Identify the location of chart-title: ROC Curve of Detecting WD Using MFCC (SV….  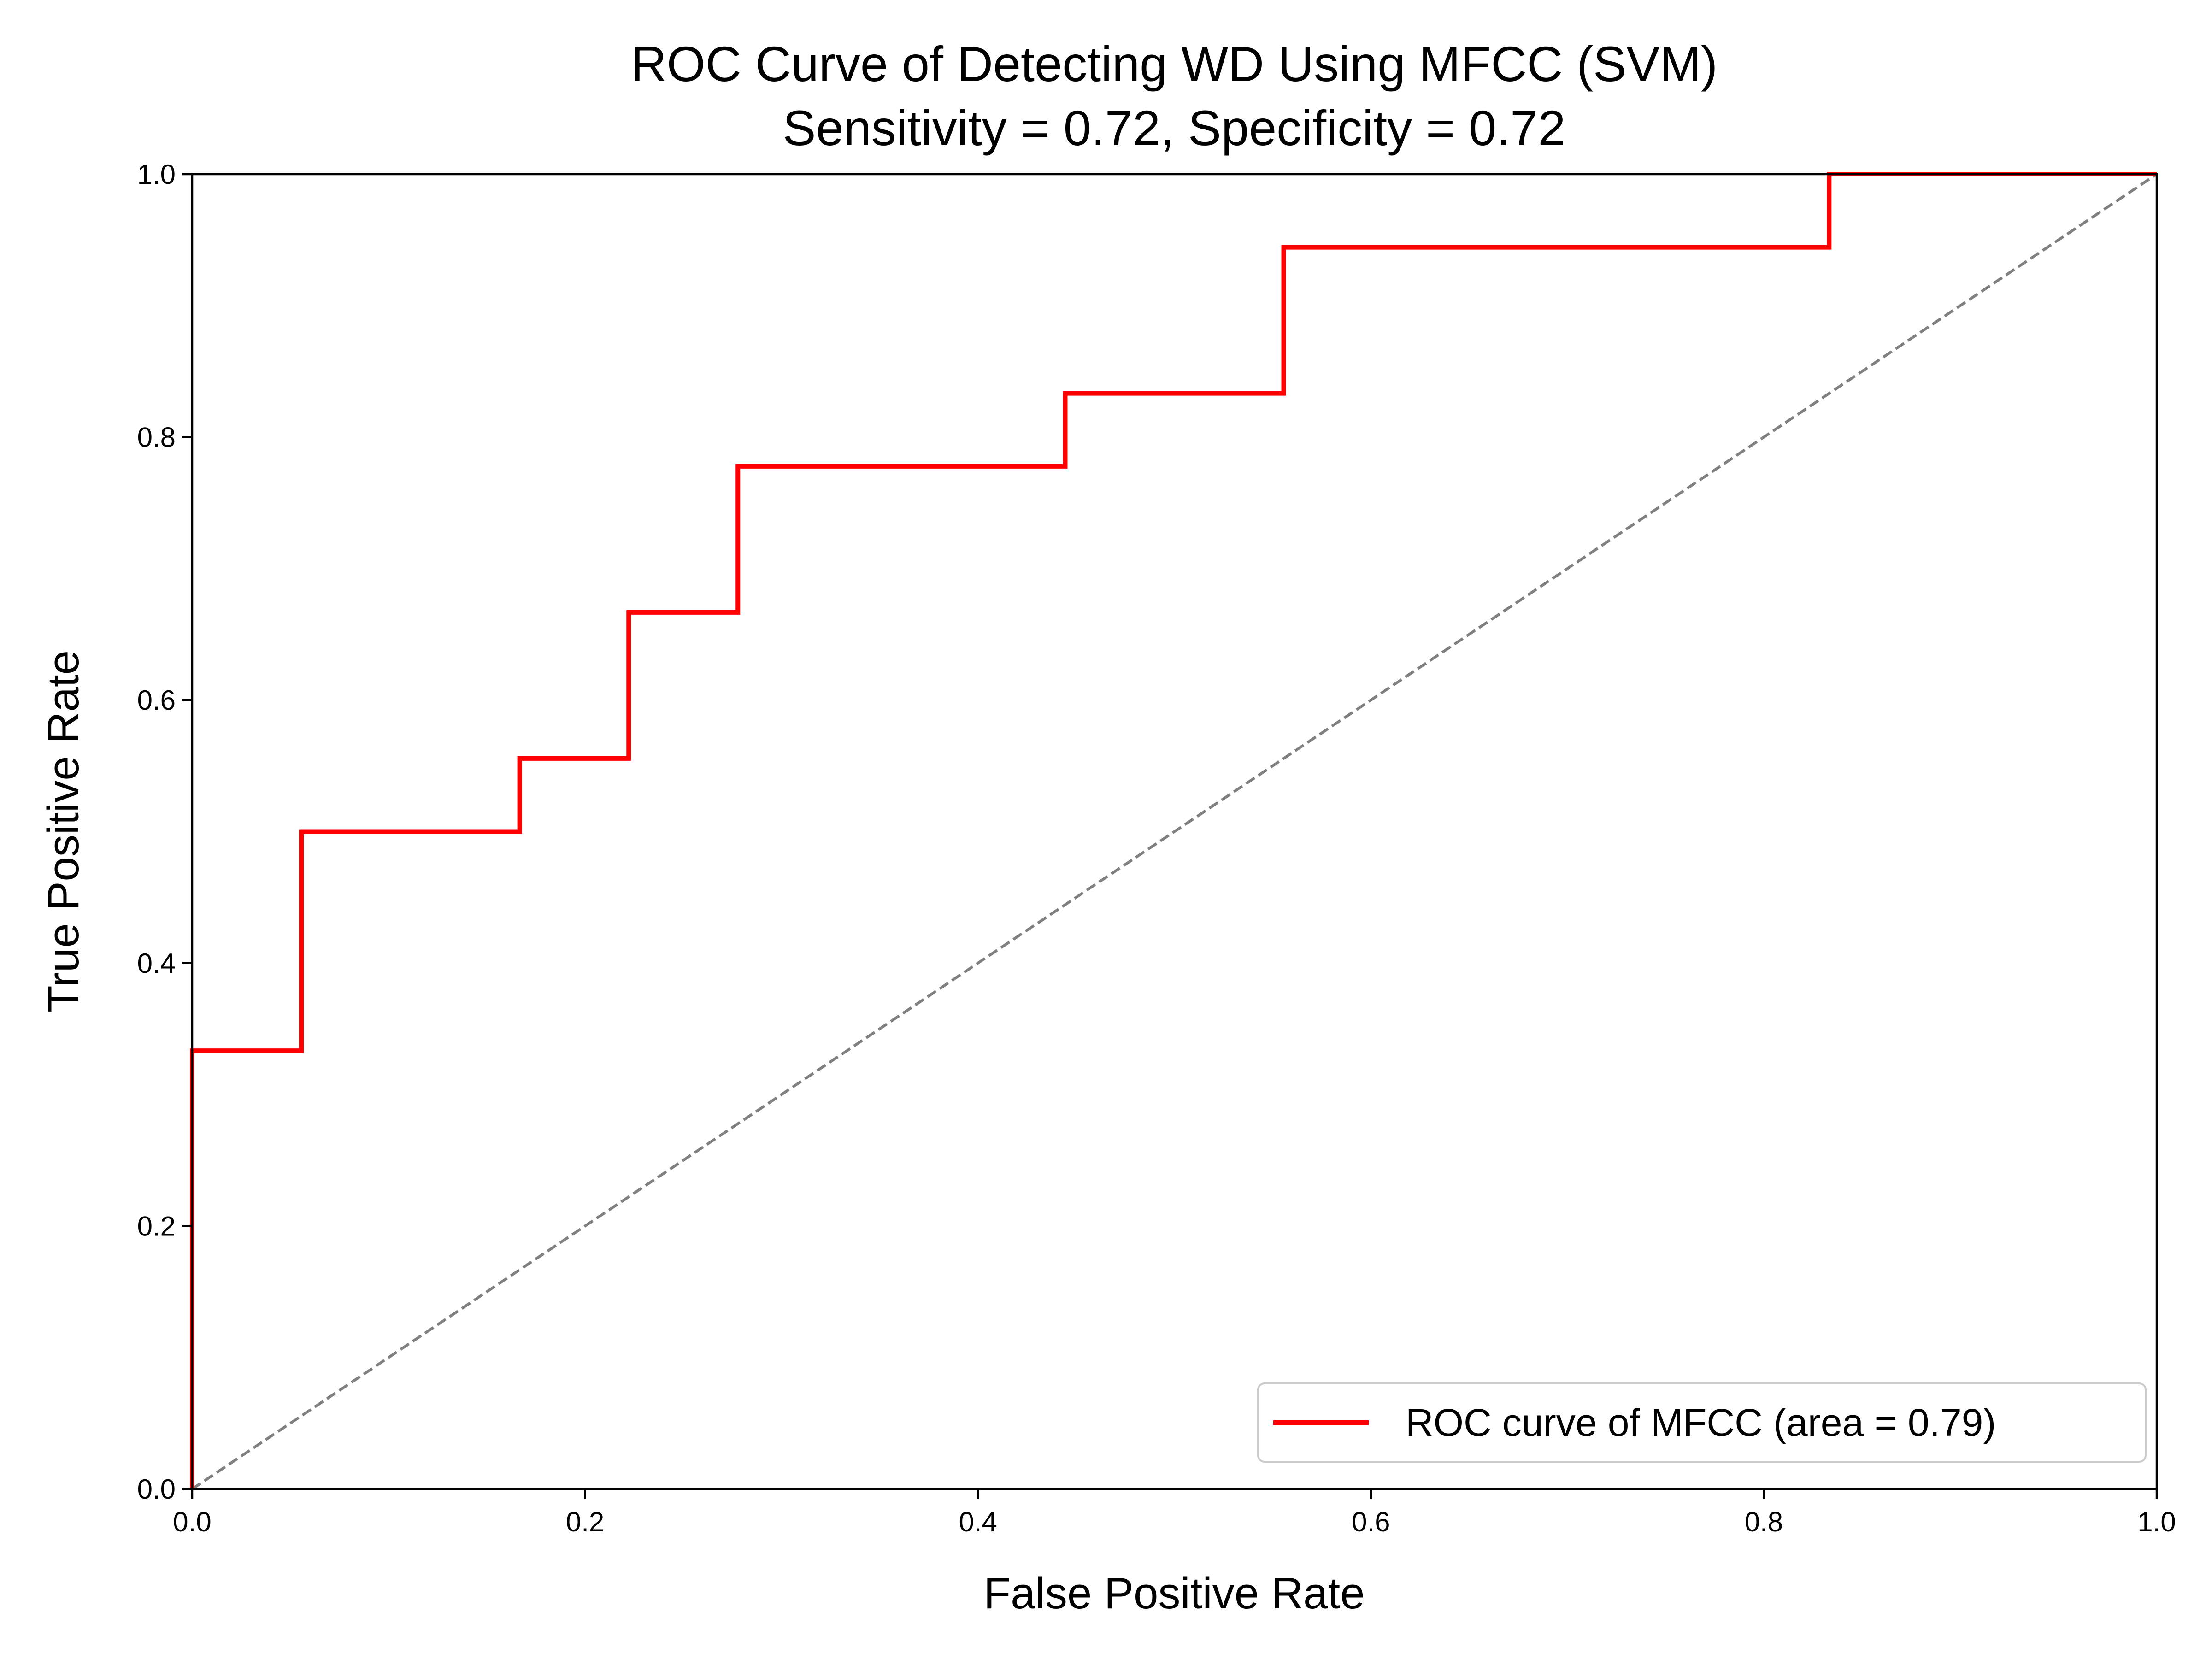
(1174, 64).